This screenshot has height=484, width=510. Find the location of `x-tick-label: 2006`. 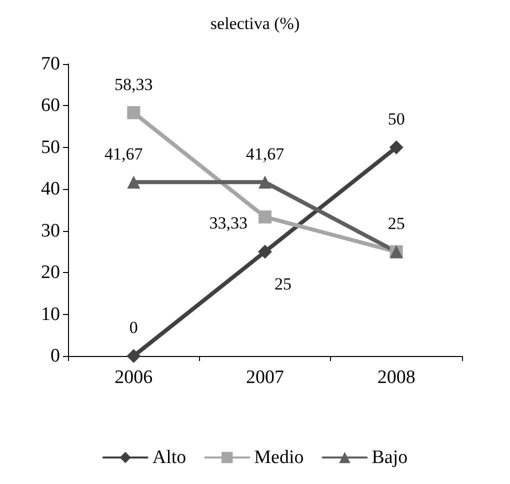

x-tick-label: 2006 is located at coordinates (133, 377).